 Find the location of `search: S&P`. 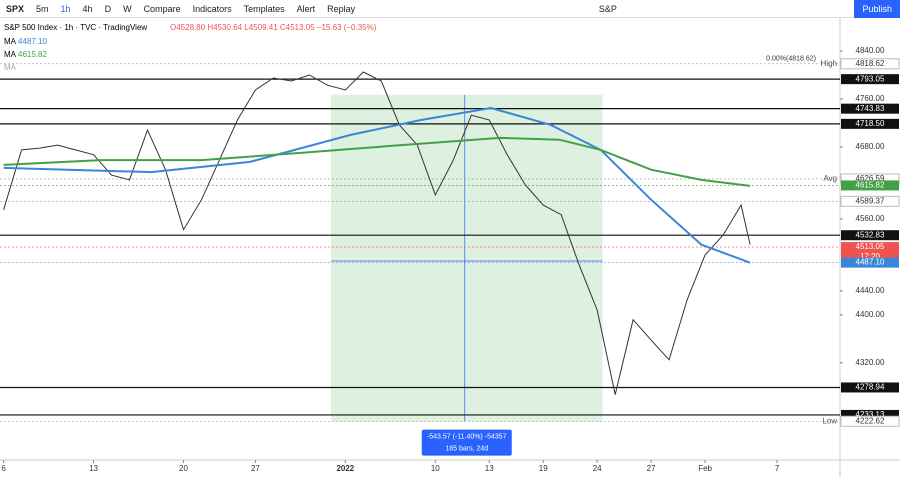

search: S&P is located at coordinates (607, 8).